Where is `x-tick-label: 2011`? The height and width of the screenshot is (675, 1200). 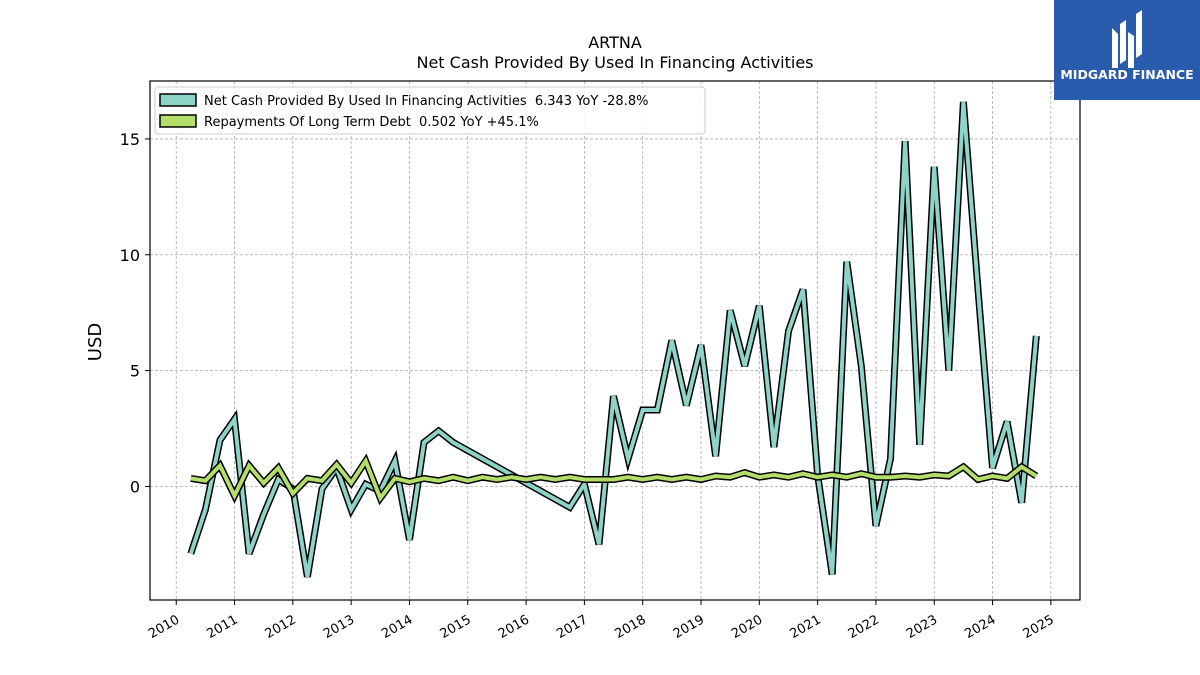
x-tick-label: 2011 is located at coordinates (222, 627).